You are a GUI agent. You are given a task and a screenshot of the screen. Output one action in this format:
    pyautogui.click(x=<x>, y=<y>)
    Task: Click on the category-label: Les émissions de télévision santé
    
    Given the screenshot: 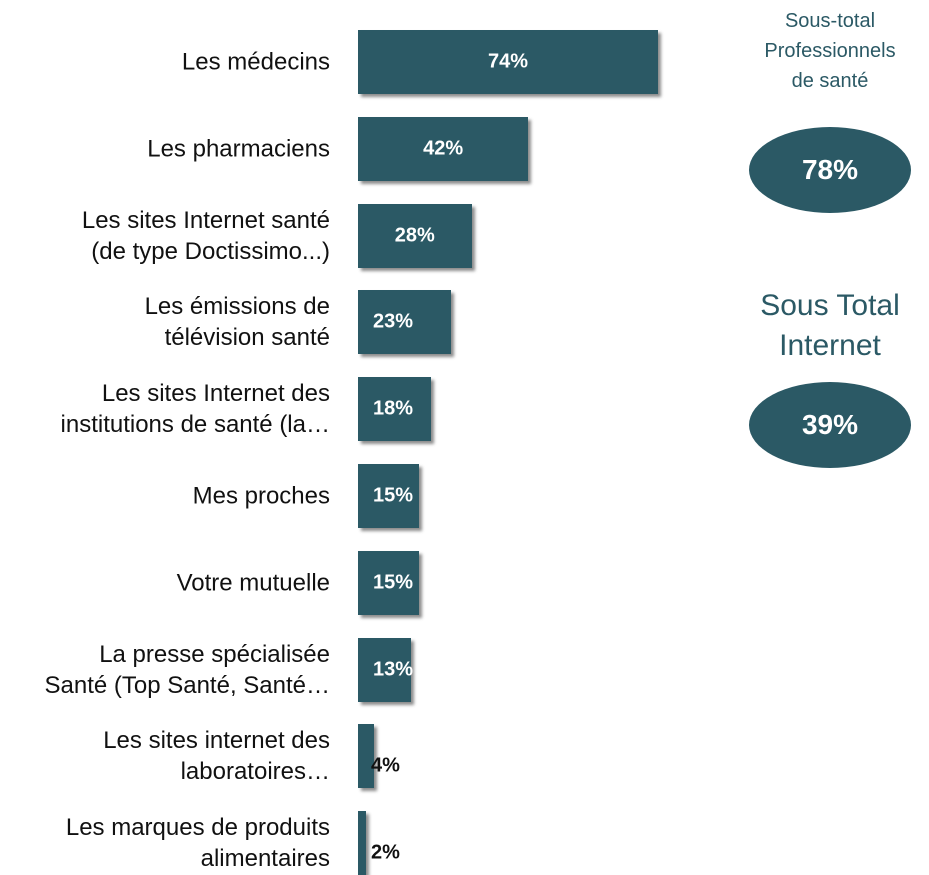 What is the action you would take?
    pyautogui.click(x=237, y=322)
    